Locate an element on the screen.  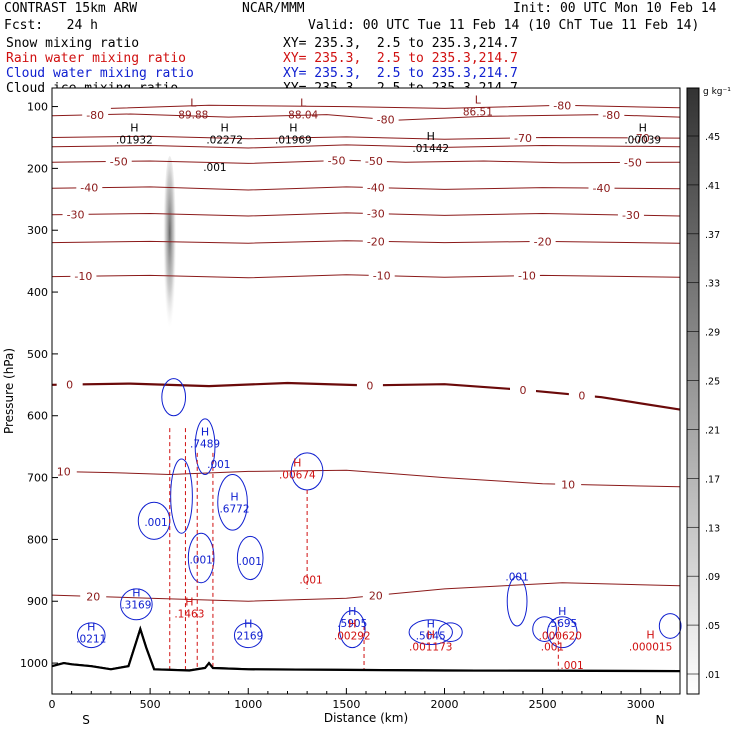
terrain-fill is located at coordinates (366, 661).